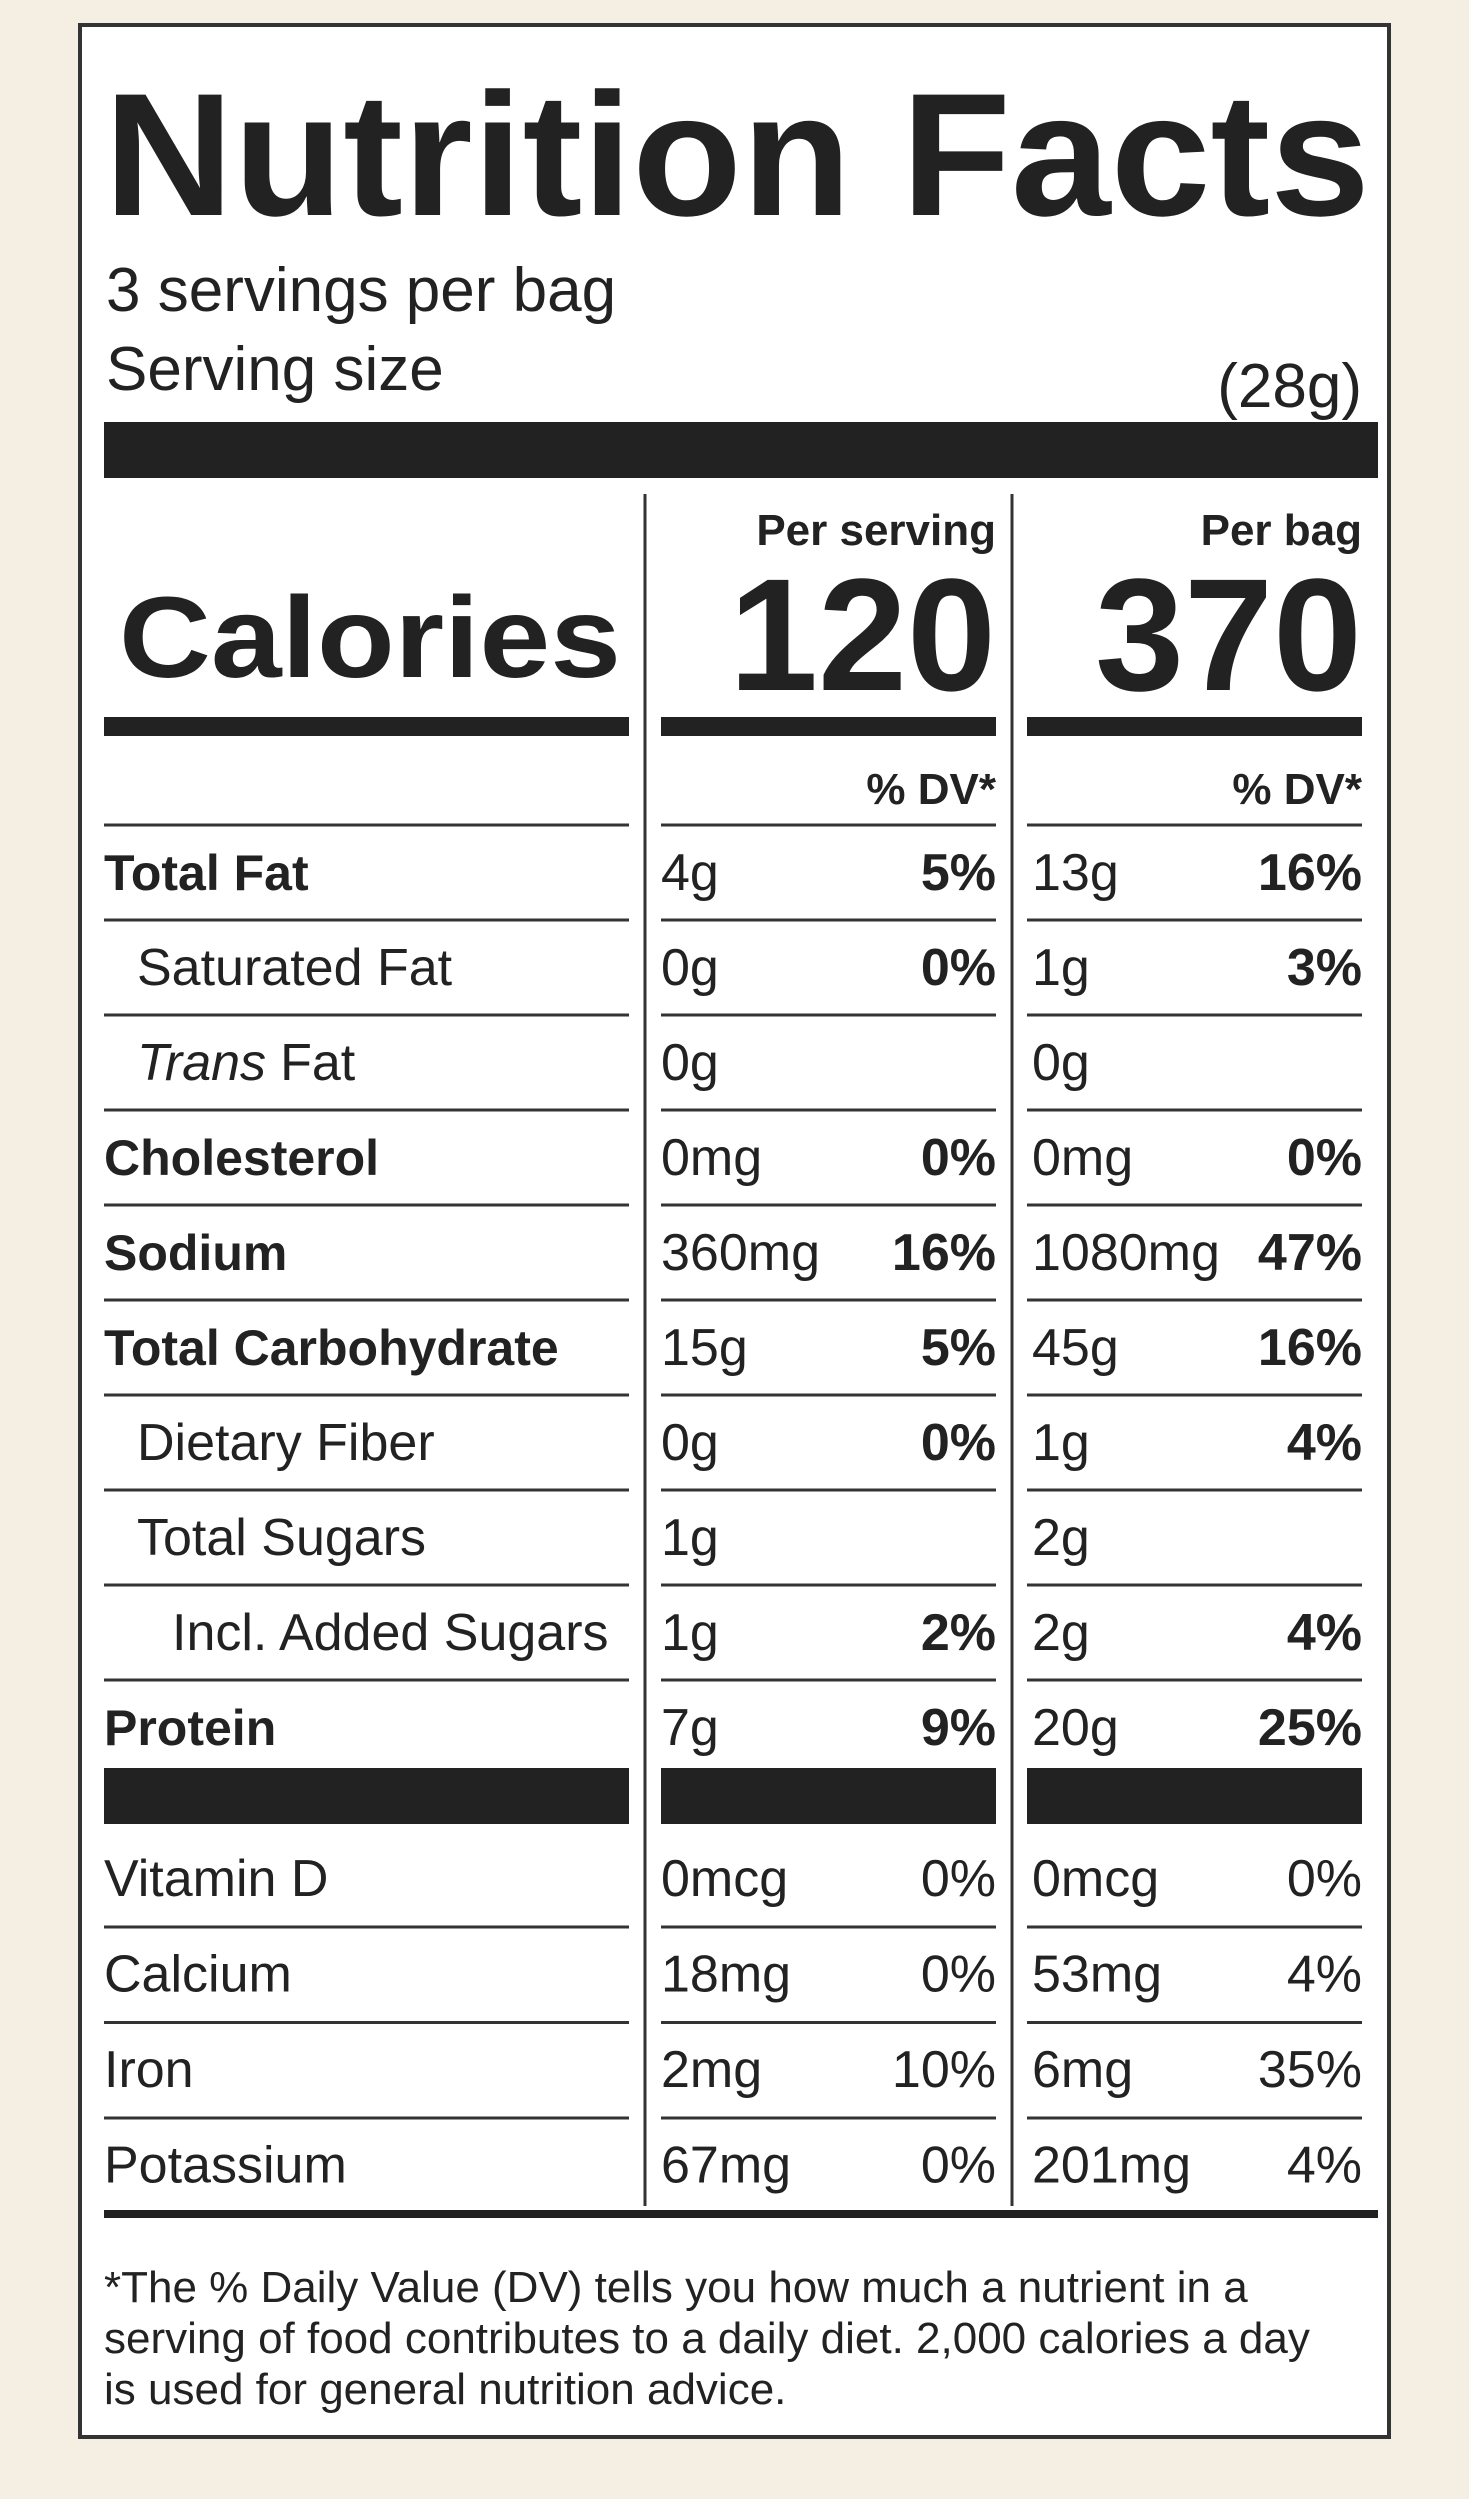 Image resolution: width=1469 pixels, height=2499 pixels. I want to click on nutrient-name: Protein, so click(190, 1728).